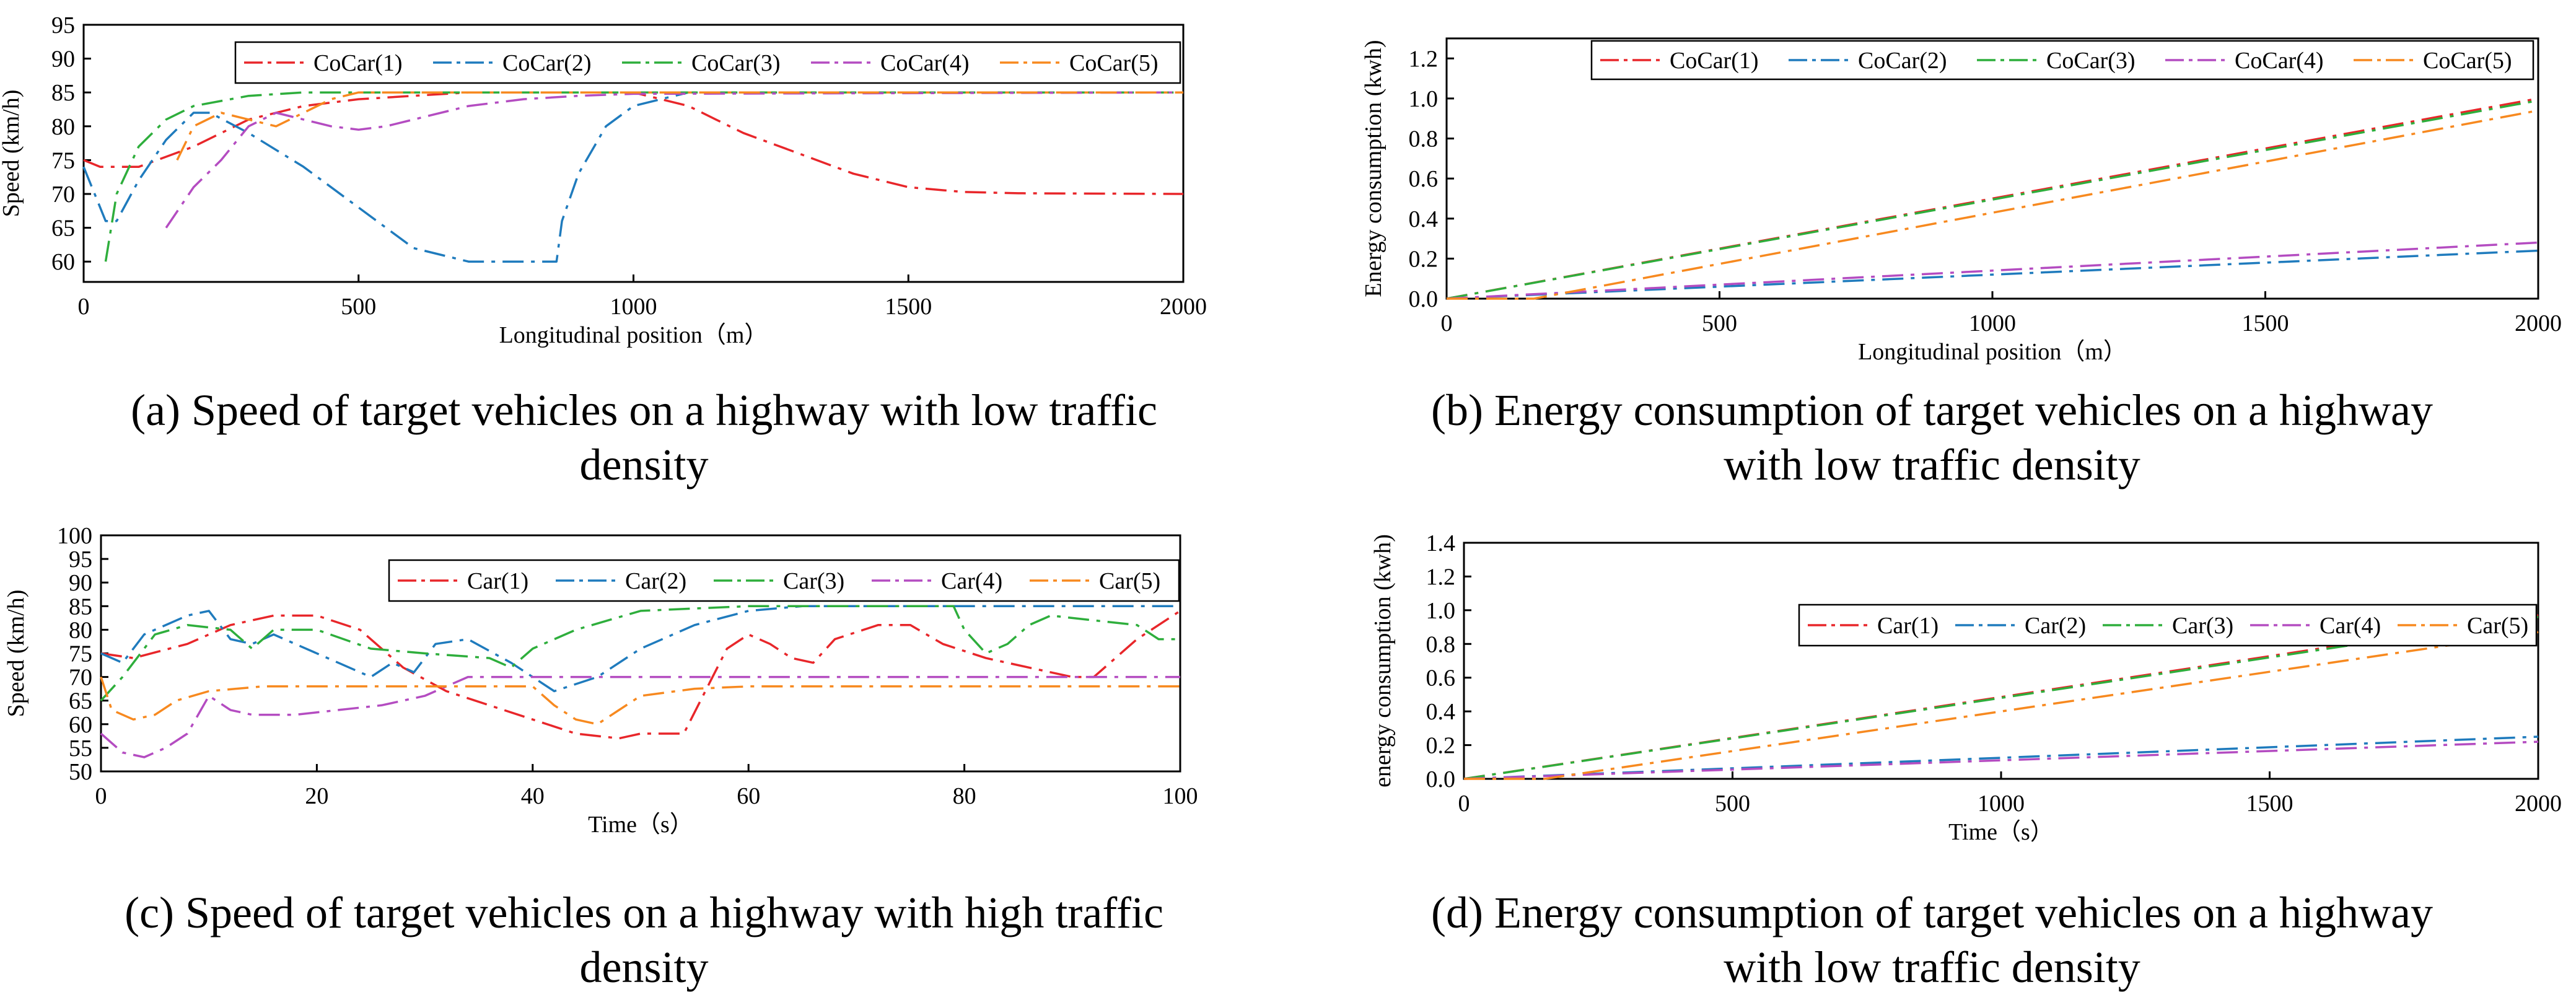 The height and width of the screenshot is (1005, 2576). Describe the element at coordinates (1441, 779) in the screenshot. I see `y-tick-label: 0.0` at that location.